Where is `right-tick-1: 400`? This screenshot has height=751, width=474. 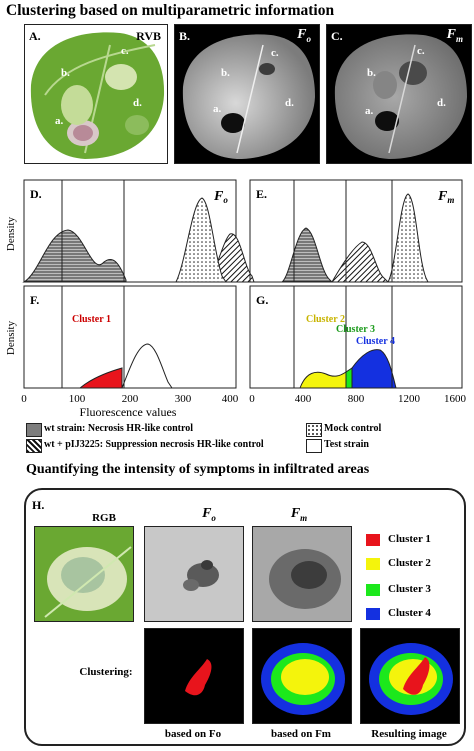 right-tick-1: 400 is located at coordinates (303, 399).